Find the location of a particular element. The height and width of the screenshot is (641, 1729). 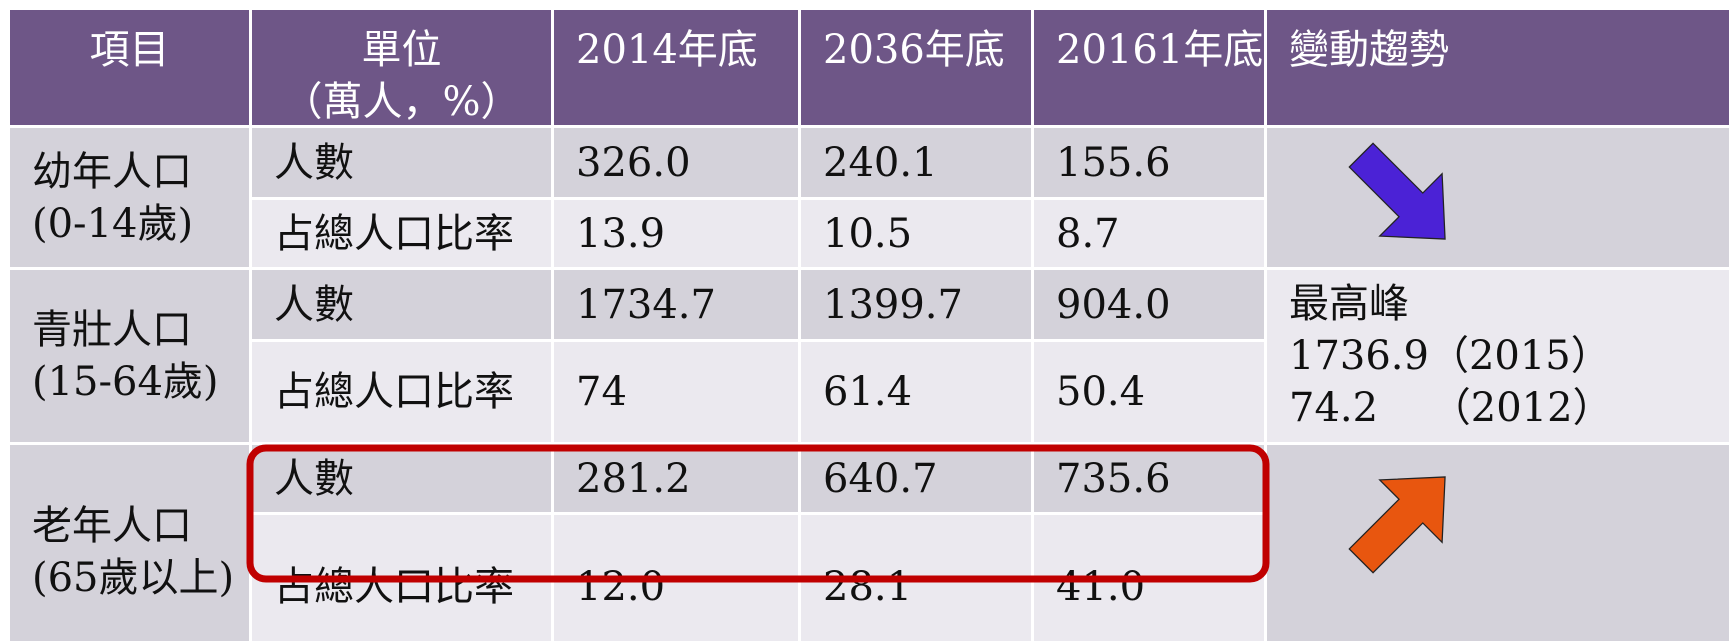

group-label: 老年人口 (65歲以上) is located at coordinates (129, 543).